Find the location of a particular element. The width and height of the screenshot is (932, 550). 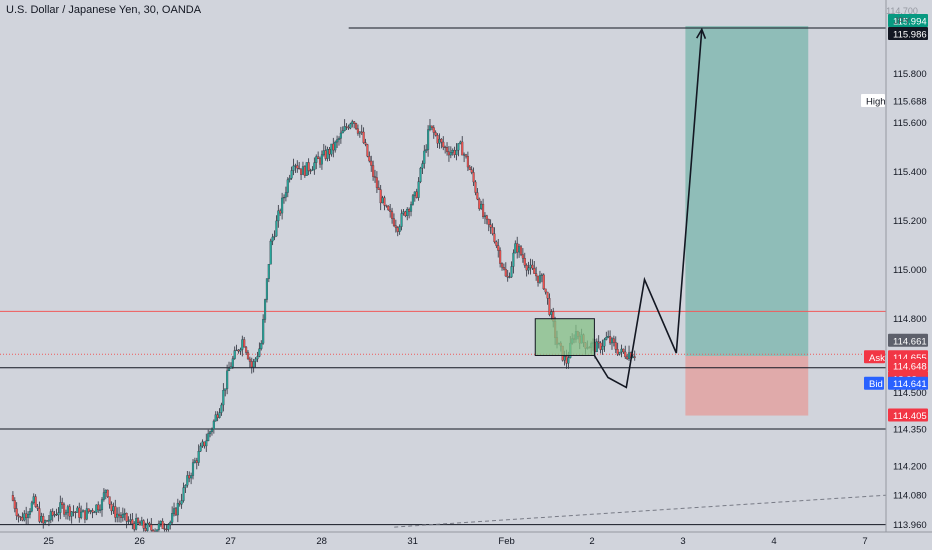

high-label-badge is located at coordinates (873, 101).